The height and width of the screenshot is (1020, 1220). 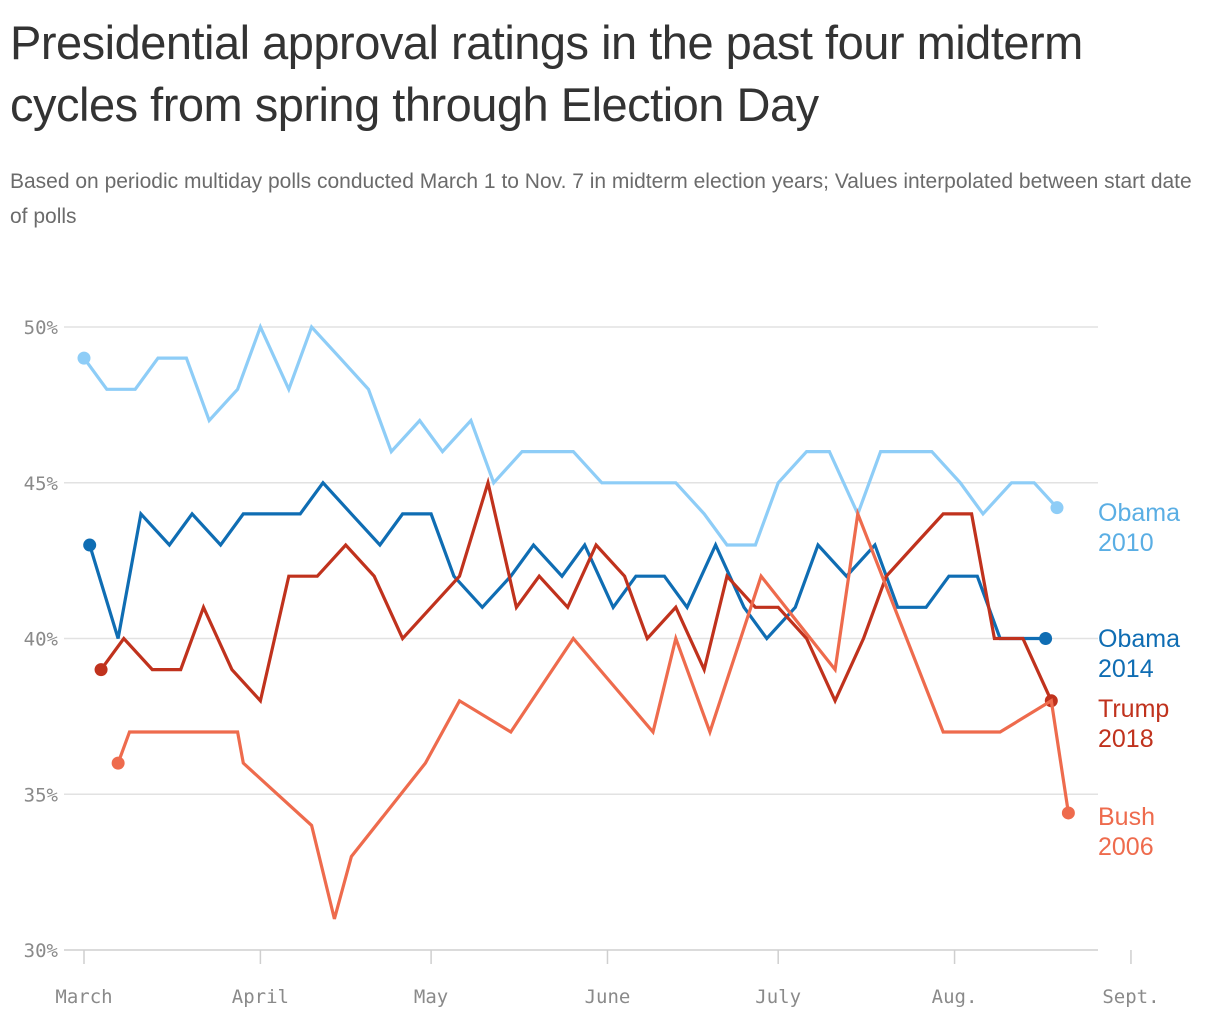 I want to click on x-tick-label: April, so click(x=260, y=997).